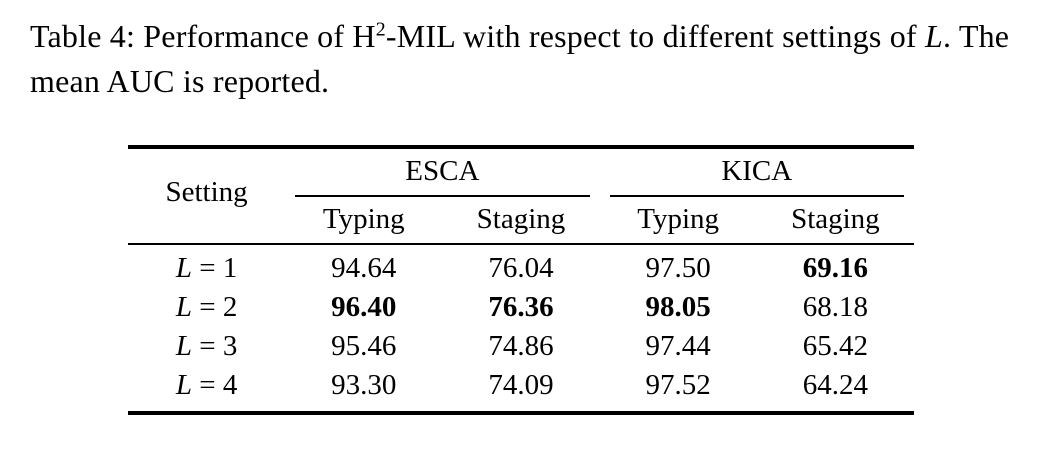  I want to click on caption-variable: L, so click(934, 36).